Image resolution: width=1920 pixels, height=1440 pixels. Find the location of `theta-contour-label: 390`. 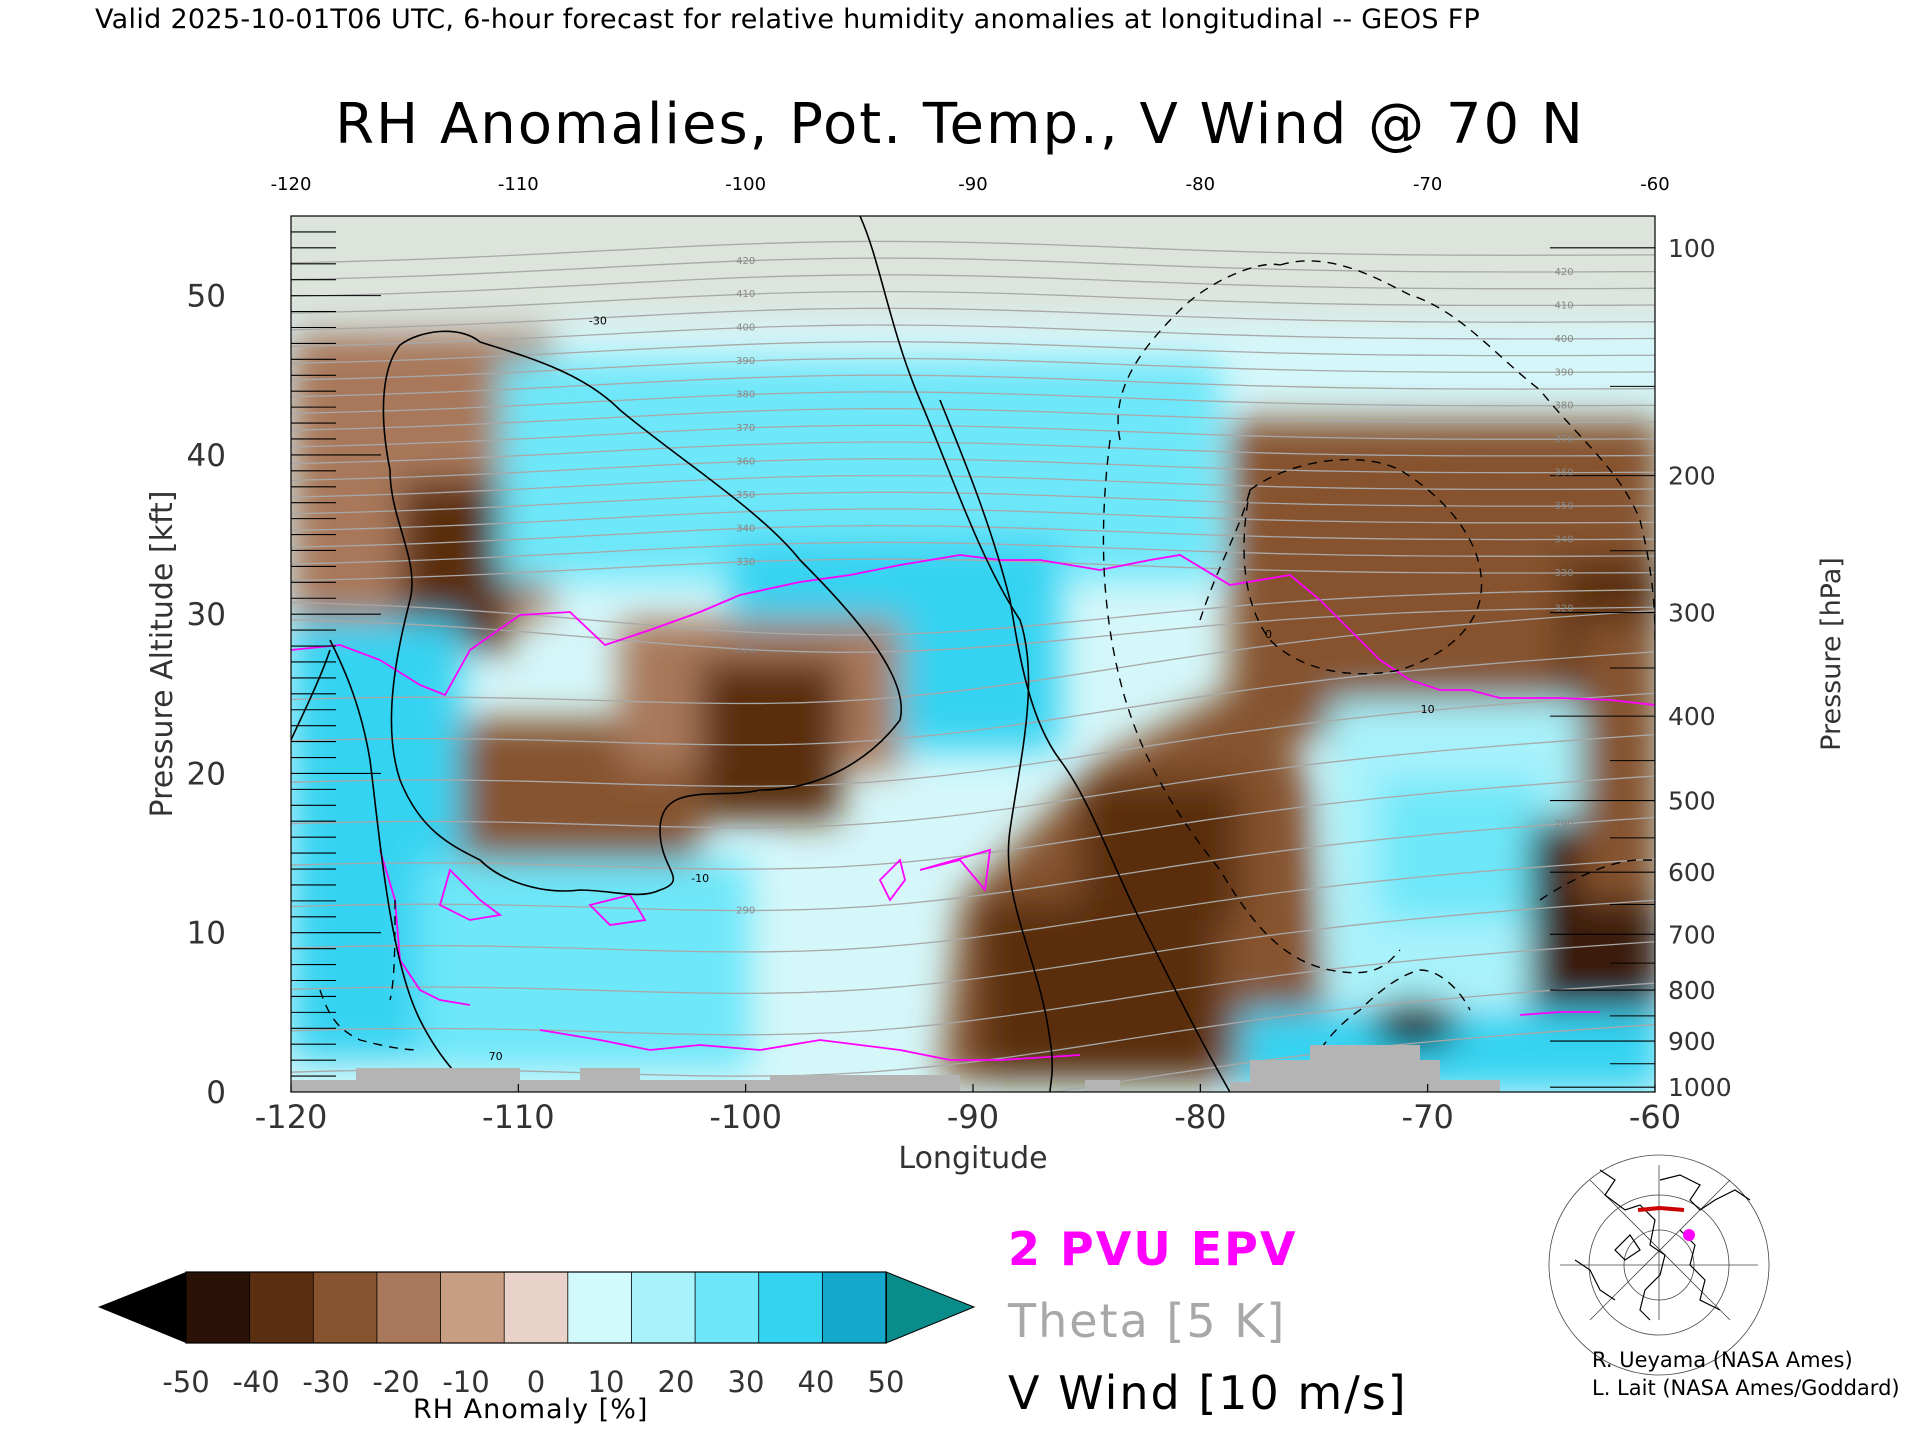

theta-contour-label: 390 is located at coordinates (745, 361).